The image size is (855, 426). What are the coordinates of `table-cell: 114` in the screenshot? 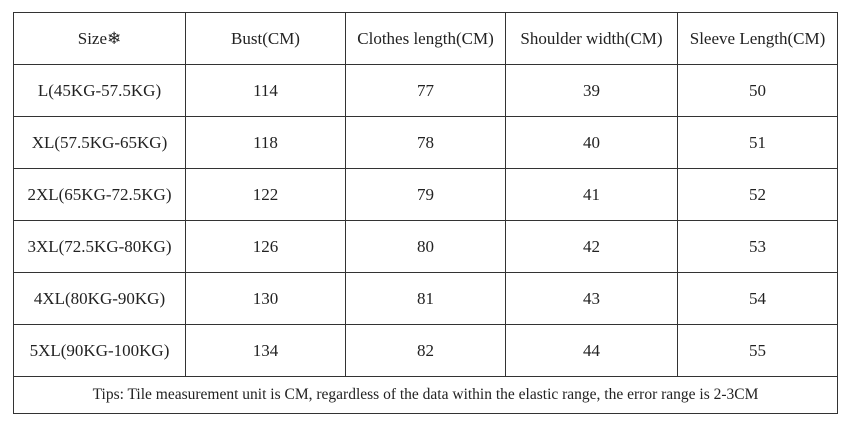 It's located at (265, 90).